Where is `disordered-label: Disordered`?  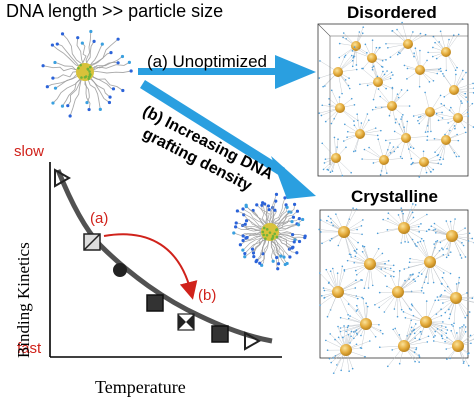 disordered-label: Disordered is located at coordinates (392, 12).